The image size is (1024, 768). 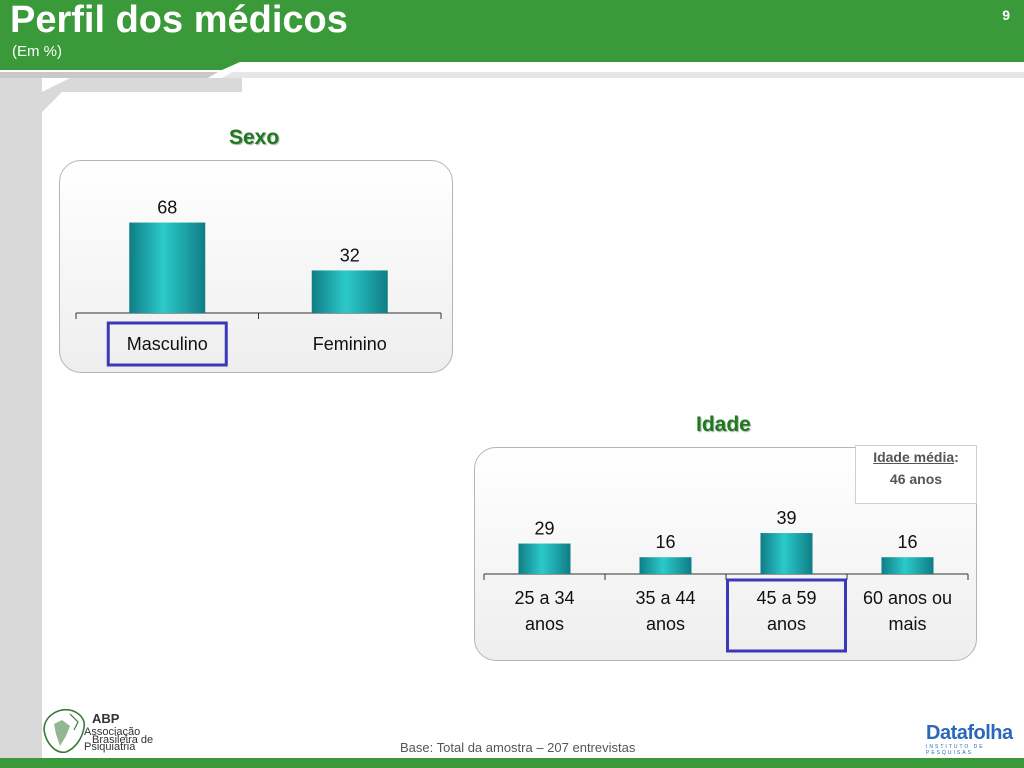 What do you see at coordinates (142, 95) in the screenshot?
I see `left-band-corner` at bounding box center [142, 95].